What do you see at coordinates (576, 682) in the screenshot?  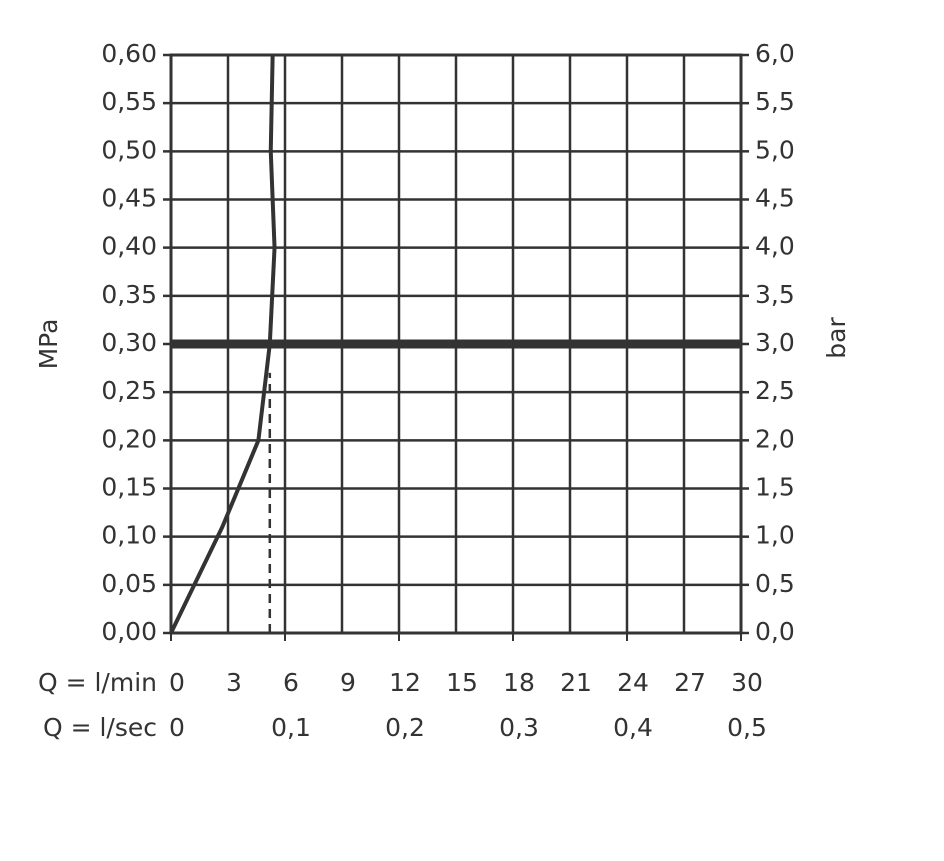 I see `x-tick-label: 21` at bounding box center [576, 682].